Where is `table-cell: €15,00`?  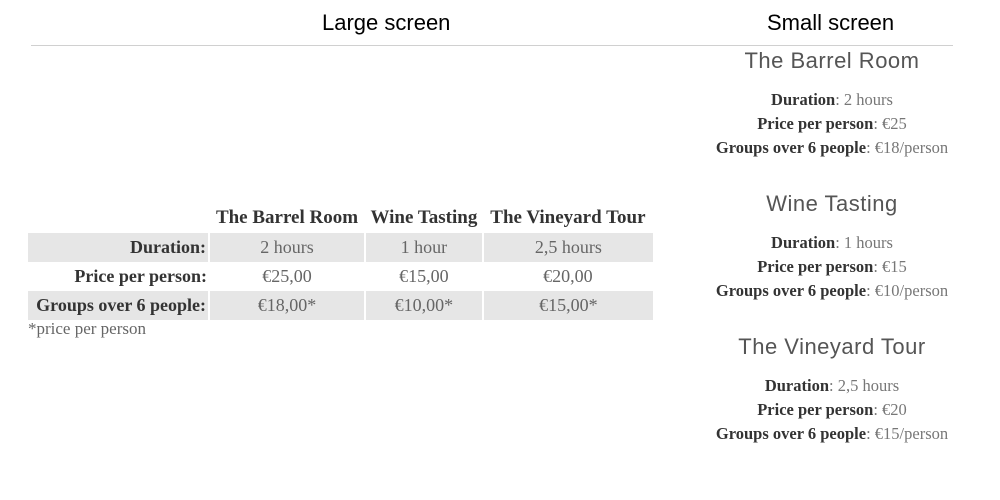
table-cell: €15,00 is located at coordinates (424, 276).